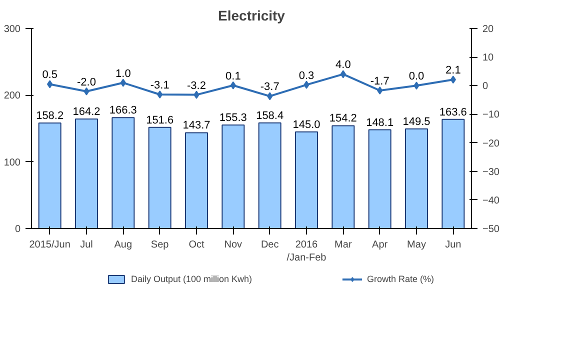 This screenshot has height=338, width=568. What do you see at coordinates (270, 116) in the screenshot?
I see `data-label: 158.4` at bounding box center [270, 116].